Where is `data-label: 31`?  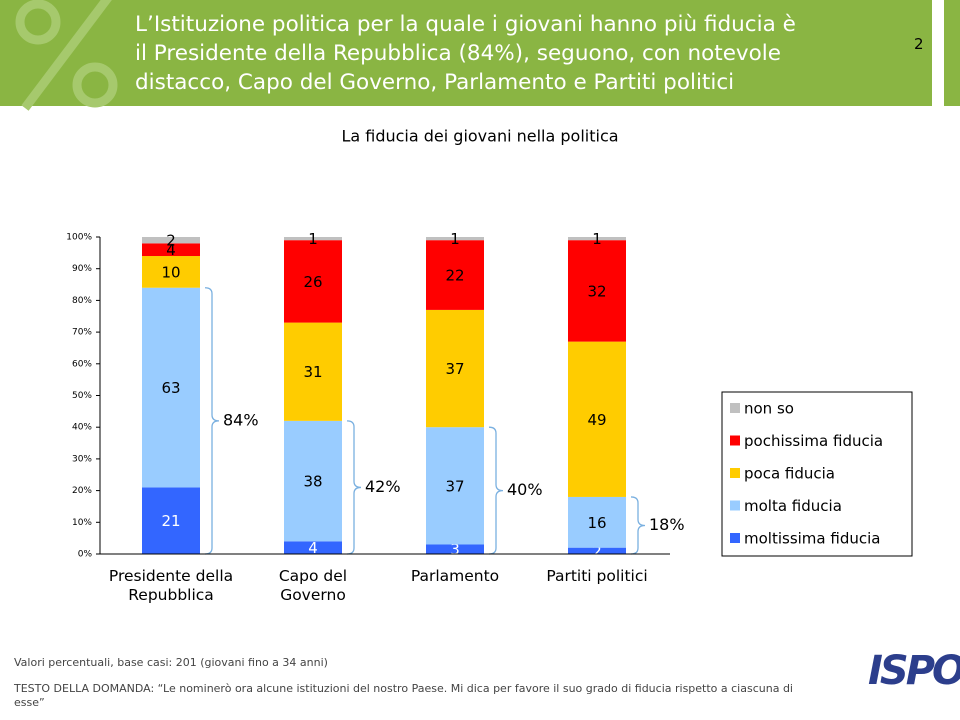
data-label: 31 is located at coordinates (312, 372).